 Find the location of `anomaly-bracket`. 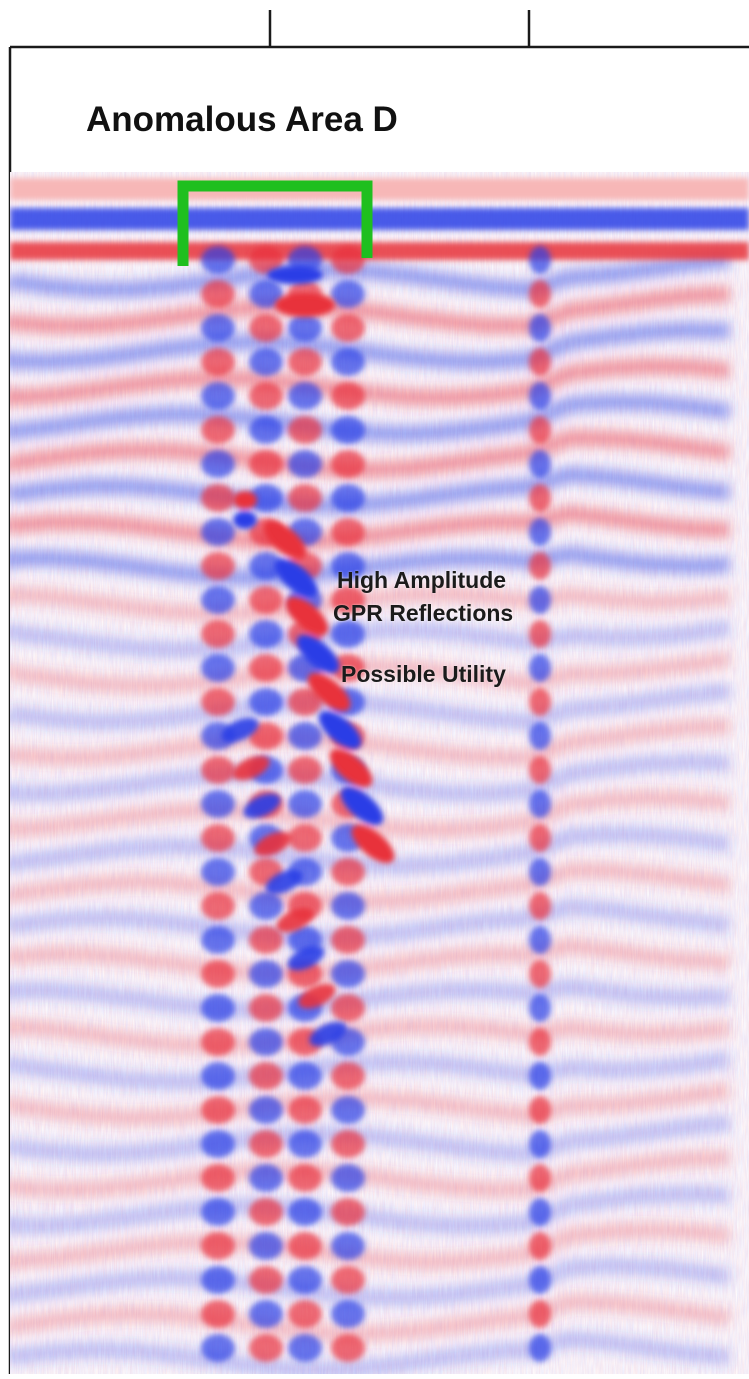

anomaly-bracket is located at coordinates (275, 223).